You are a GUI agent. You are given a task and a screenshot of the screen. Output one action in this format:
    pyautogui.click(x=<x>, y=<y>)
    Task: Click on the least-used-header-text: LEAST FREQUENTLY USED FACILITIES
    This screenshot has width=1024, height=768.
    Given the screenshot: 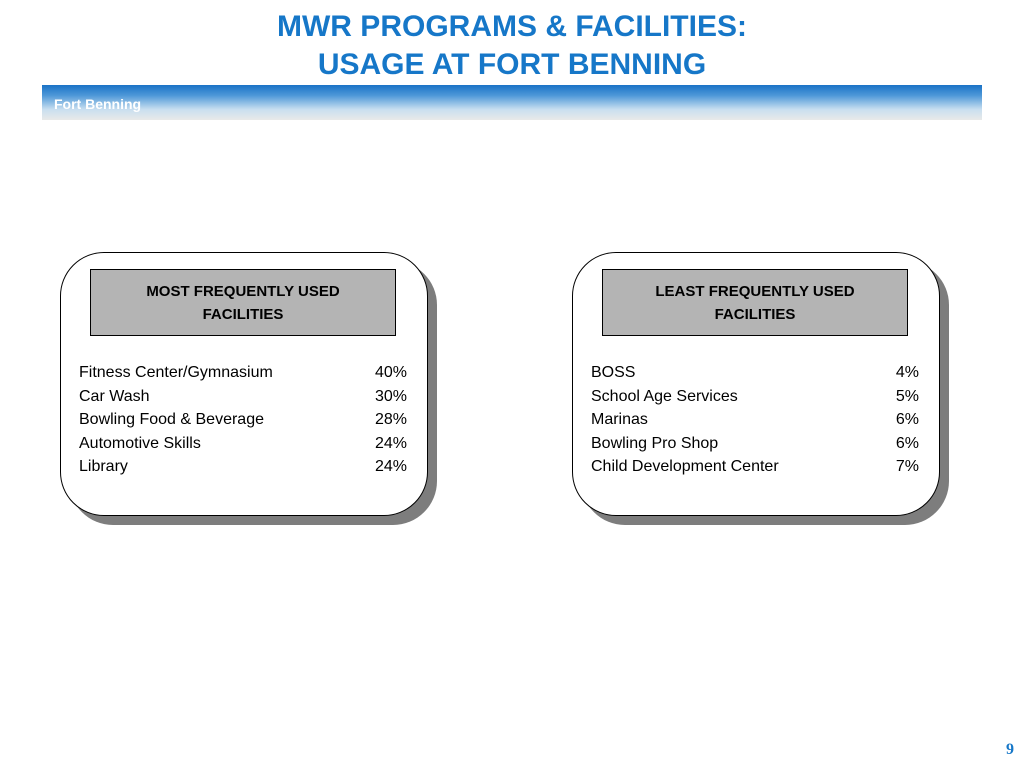 What is the action you would take?
    pyautogui.click(x=755, y=302)
    